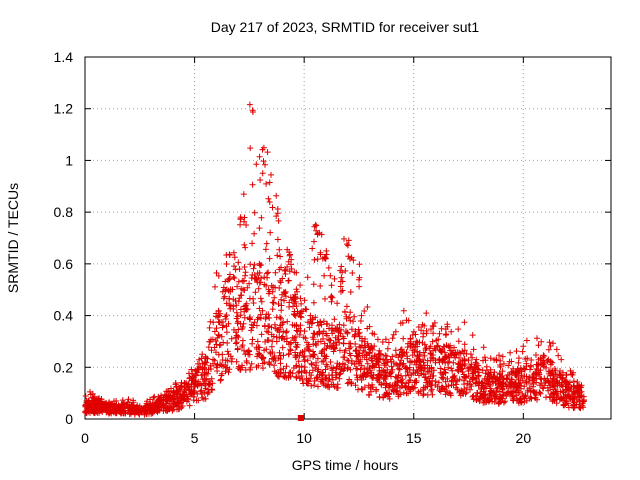  What do you see at coordinates (64, 57) in the screenshot?
I see `y-tick-label: 1.4` at bounding box center [64, 57].